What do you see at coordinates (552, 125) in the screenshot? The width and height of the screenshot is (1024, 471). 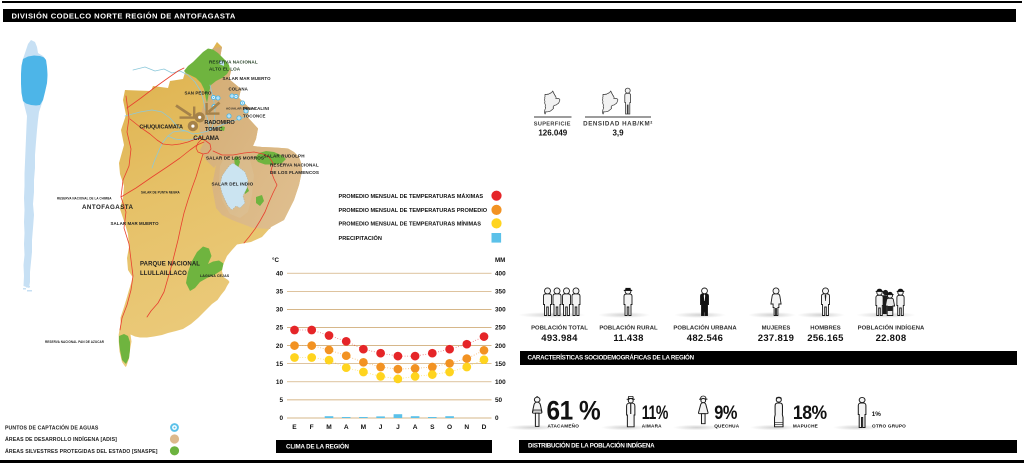 I see `svg-text: SUPERFICIE` at bounding box center [552, 125].